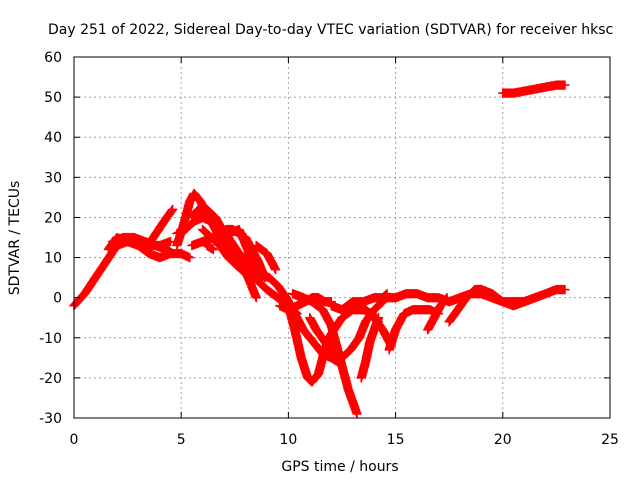  I want to click on x-tick-label: 0, so click(74, 440).